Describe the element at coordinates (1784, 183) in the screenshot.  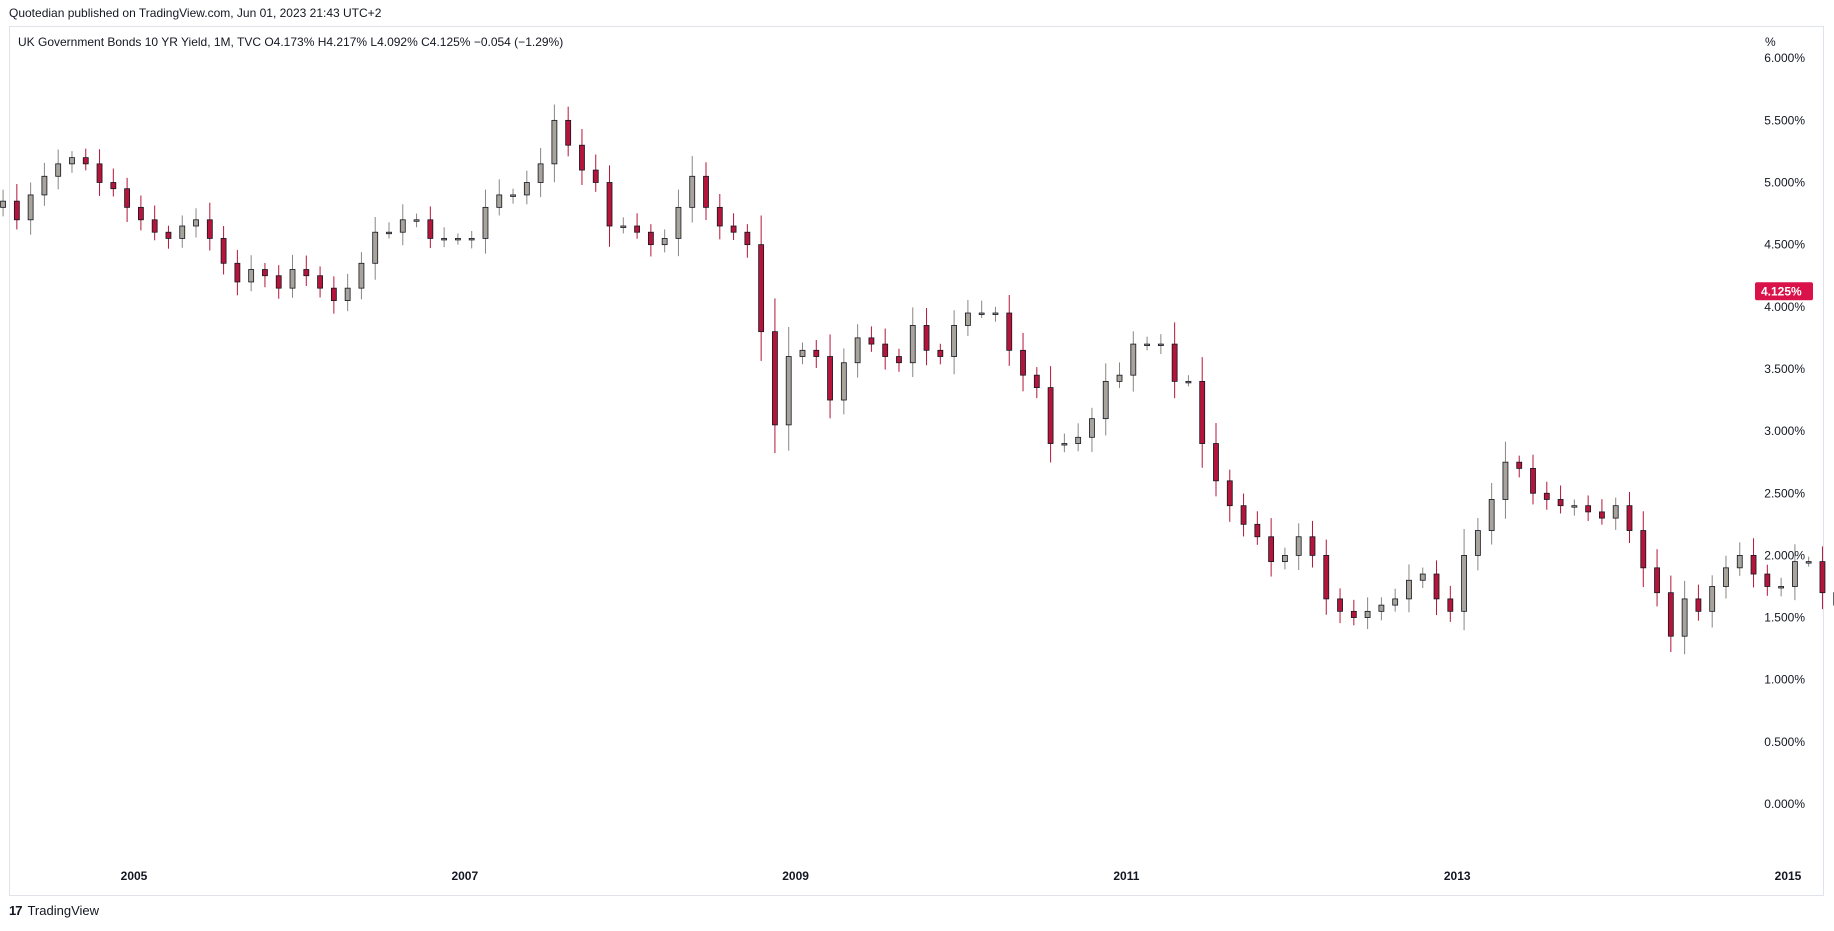
I see `y-tick-label: 5.000%` at that location.